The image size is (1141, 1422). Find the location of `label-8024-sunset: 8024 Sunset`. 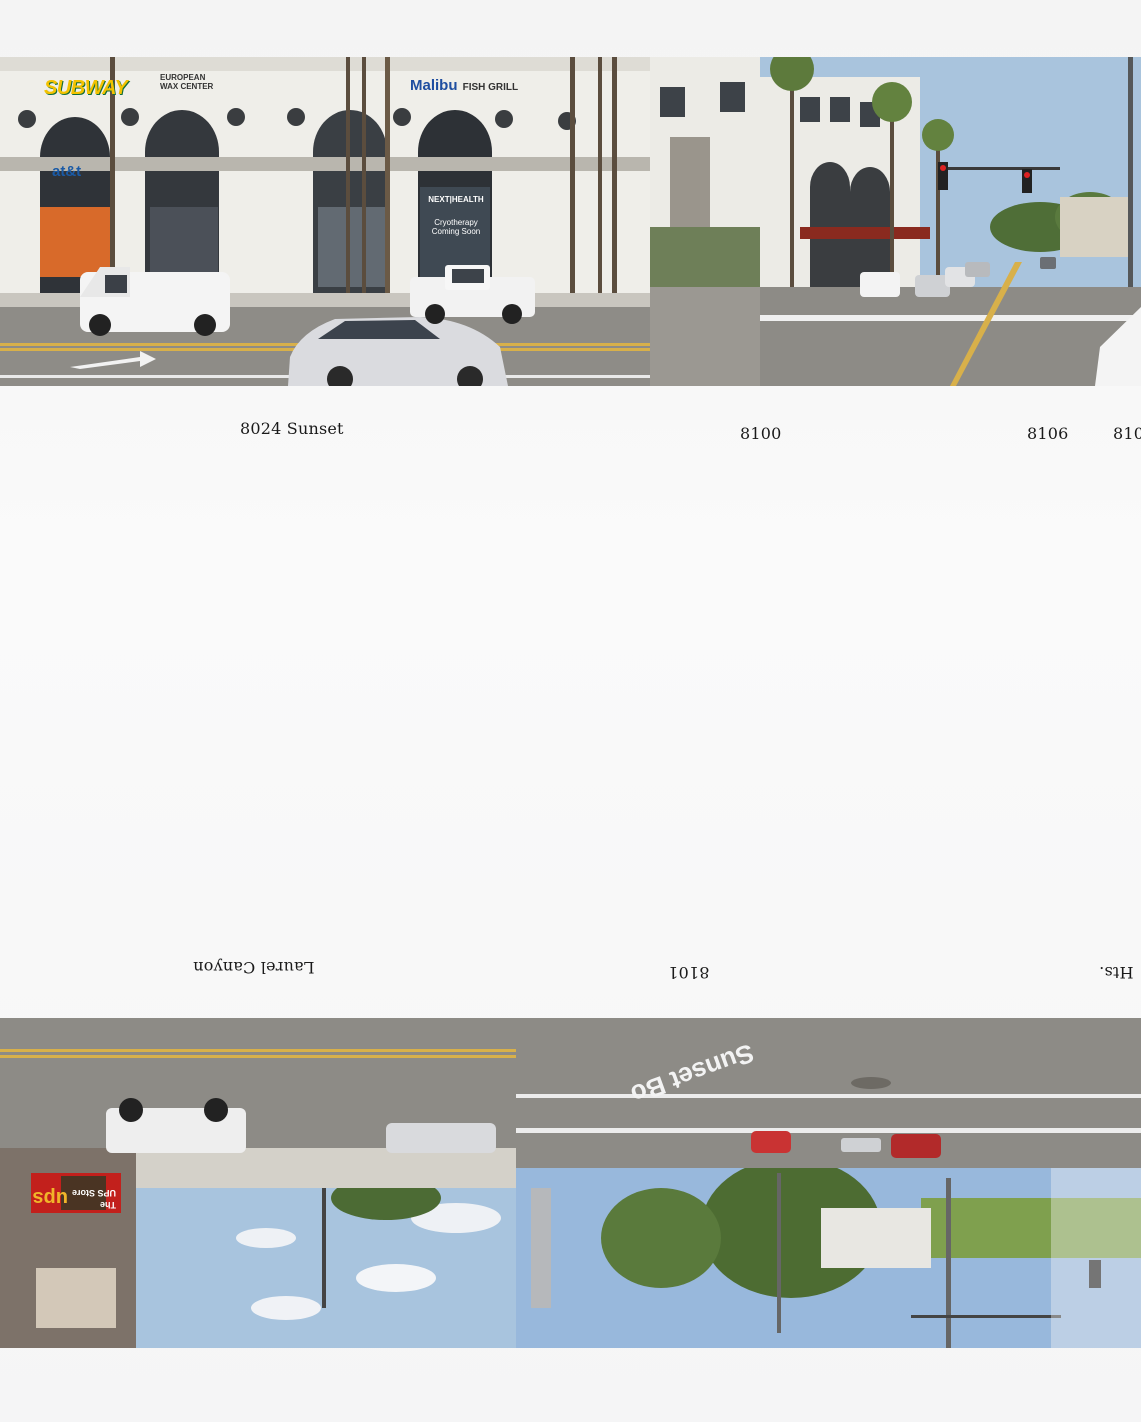

label-8024-sunset: 8024 Sunset is located at coordinates (292, 428).